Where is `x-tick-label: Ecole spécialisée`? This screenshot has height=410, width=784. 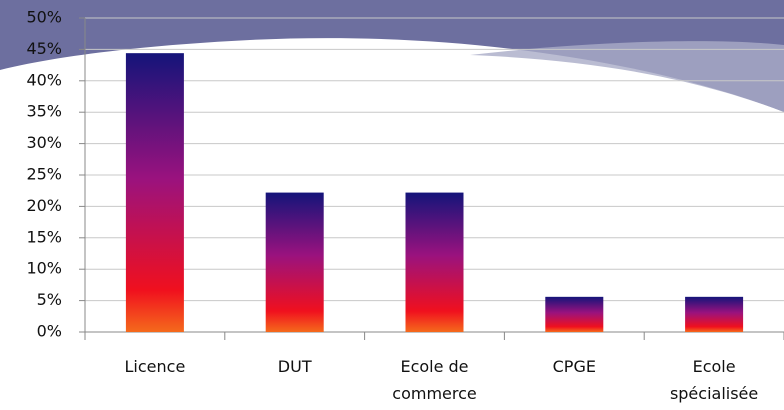 x-tick-label: Ecole spécialisée is located at coordinates (714, 380).